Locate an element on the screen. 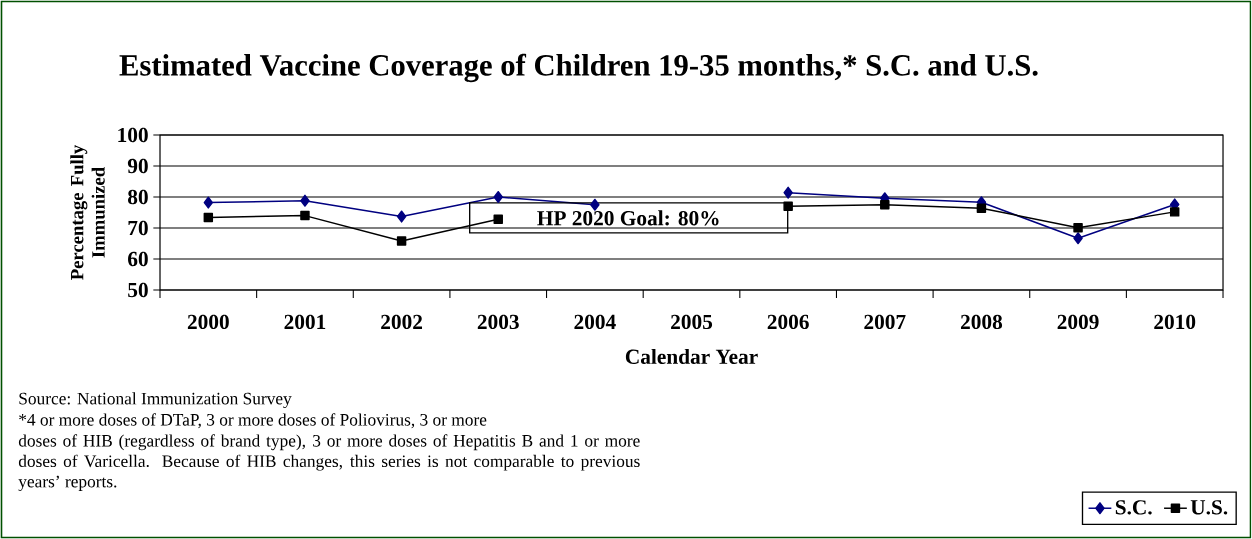 The height and width of the screenshot is (539, 1252). y-tick-label: 80 is located at coordinates (138, 197).